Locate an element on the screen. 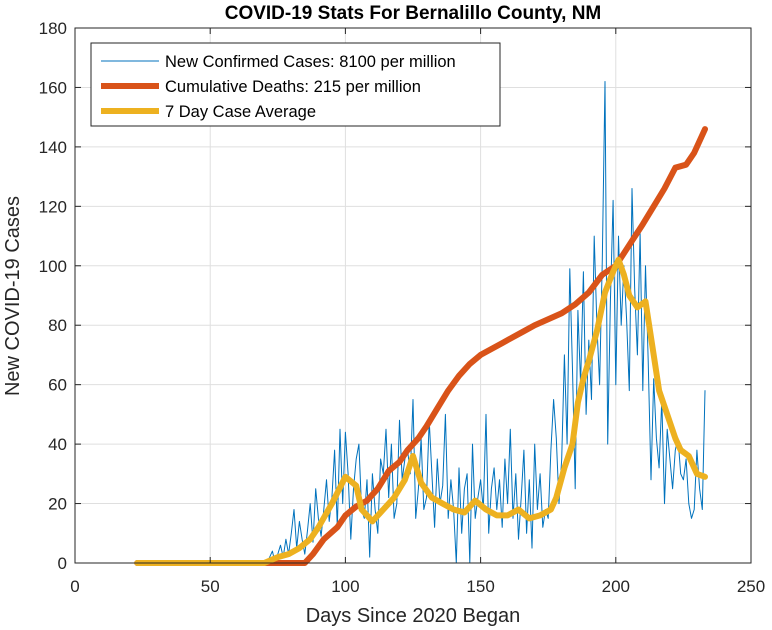 This screenshot has width=772, height=630. legend-label-7-day-average: 7 Day Case Average is located at coordinates (240, 112).